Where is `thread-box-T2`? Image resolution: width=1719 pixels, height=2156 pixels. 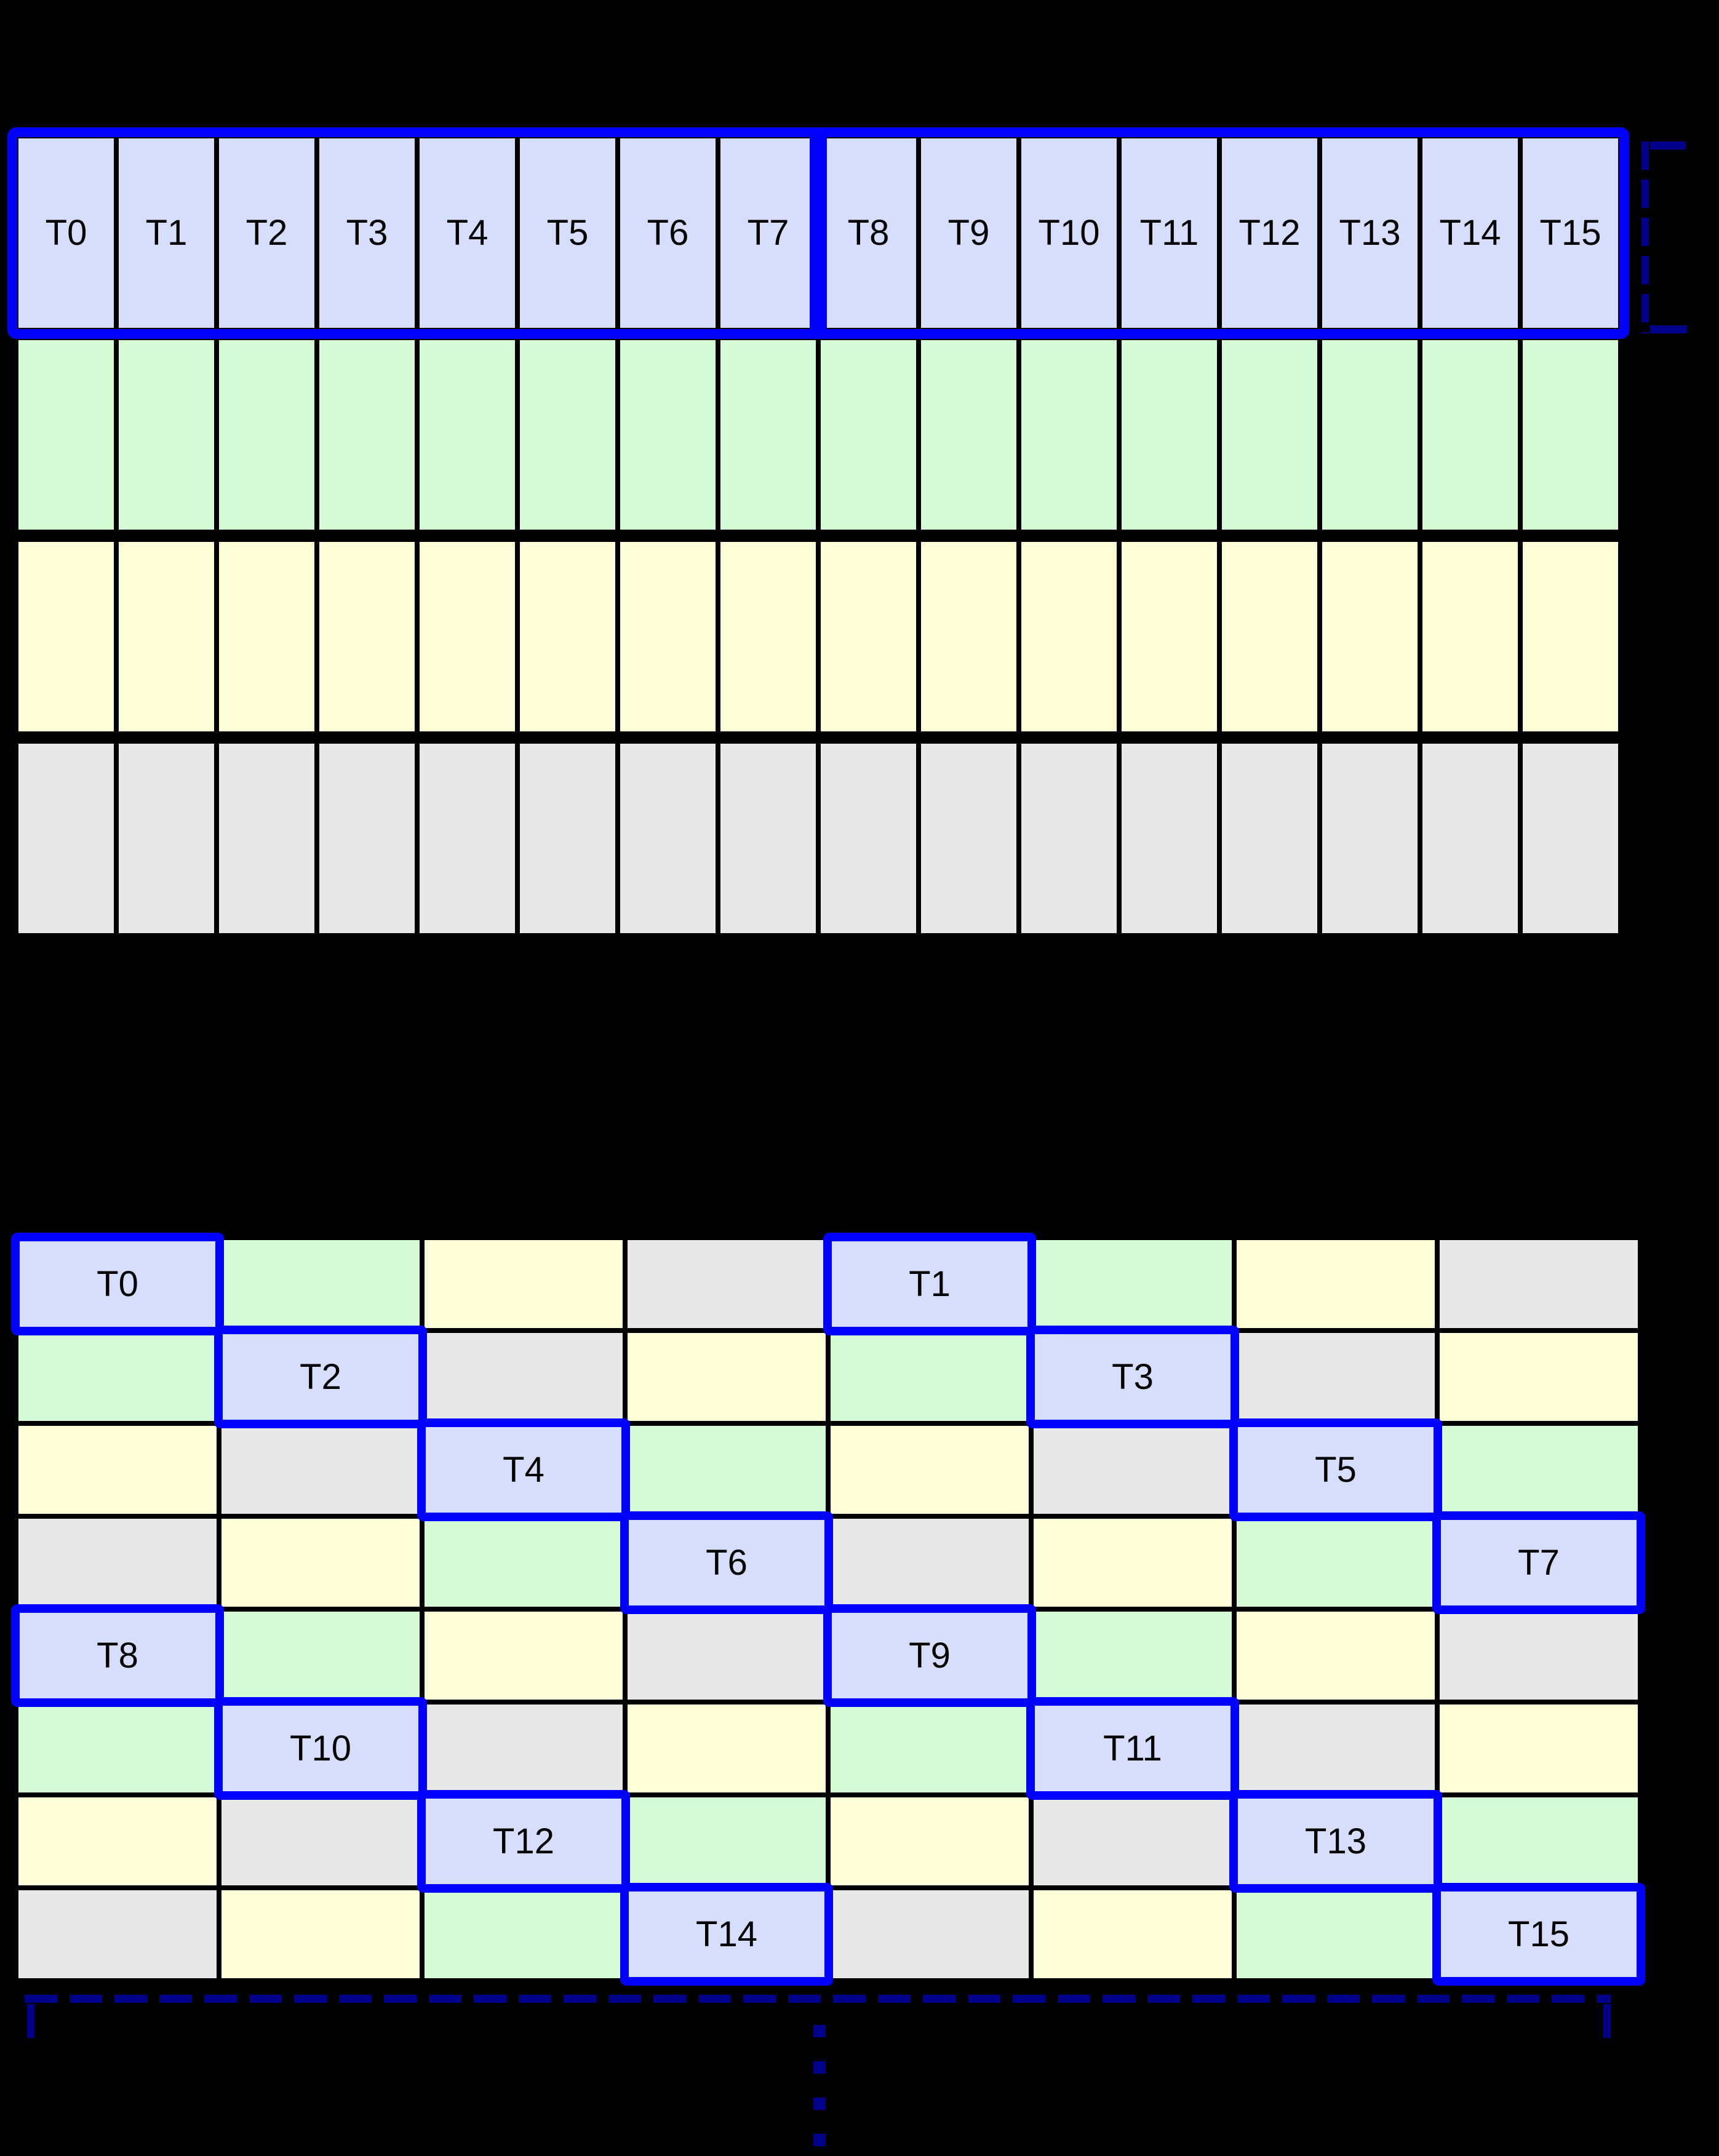
thread-box-T2 is located at coordinates (321, 1377).